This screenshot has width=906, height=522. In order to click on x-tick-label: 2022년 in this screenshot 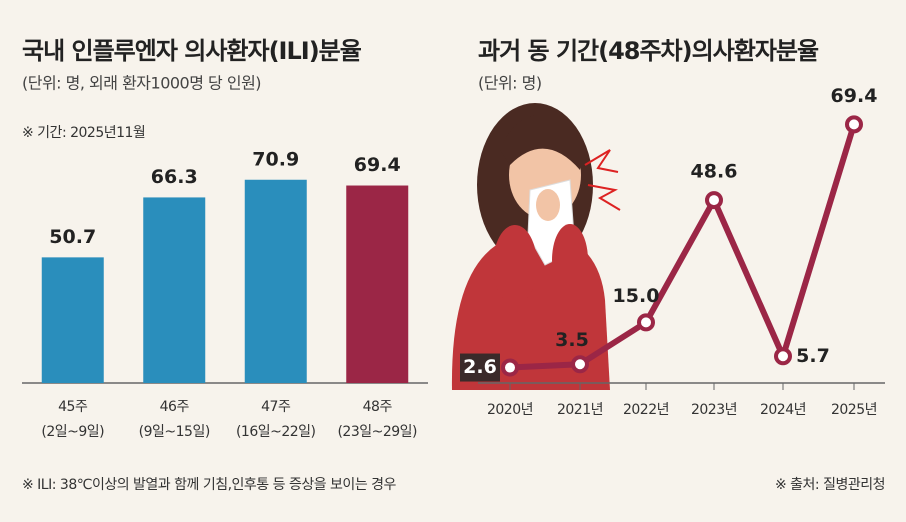, I will do `click(646, 410)`.